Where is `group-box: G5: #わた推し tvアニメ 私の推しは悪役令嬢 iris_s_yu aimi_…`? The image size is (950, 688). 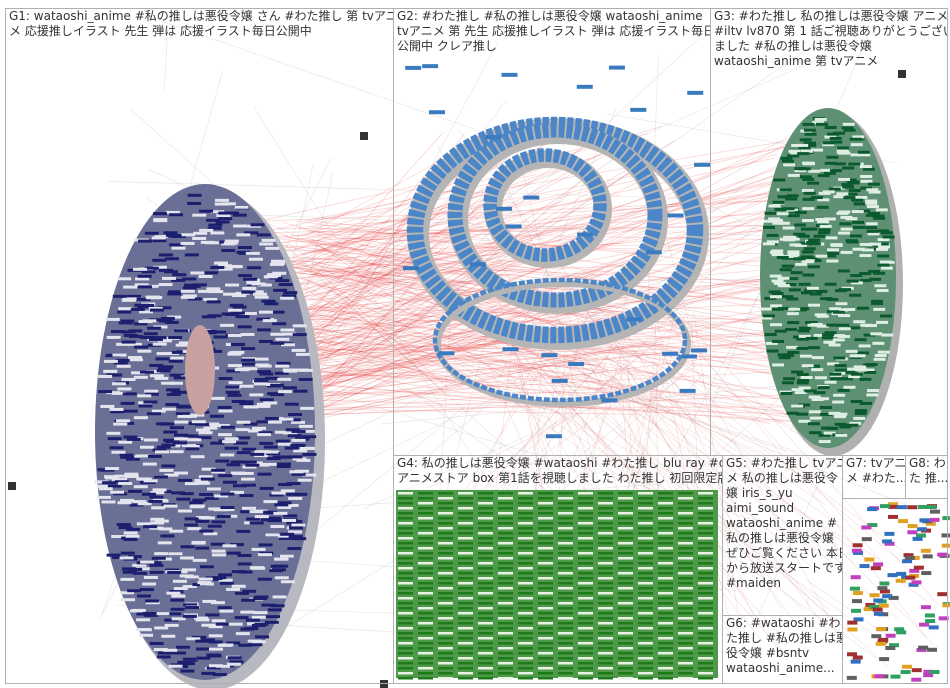 group-box: G5: #わた推し tvアニメ 私の推しは悪役令嬢 iris_s_yu aimi_… is located at coordinates (782, 535).